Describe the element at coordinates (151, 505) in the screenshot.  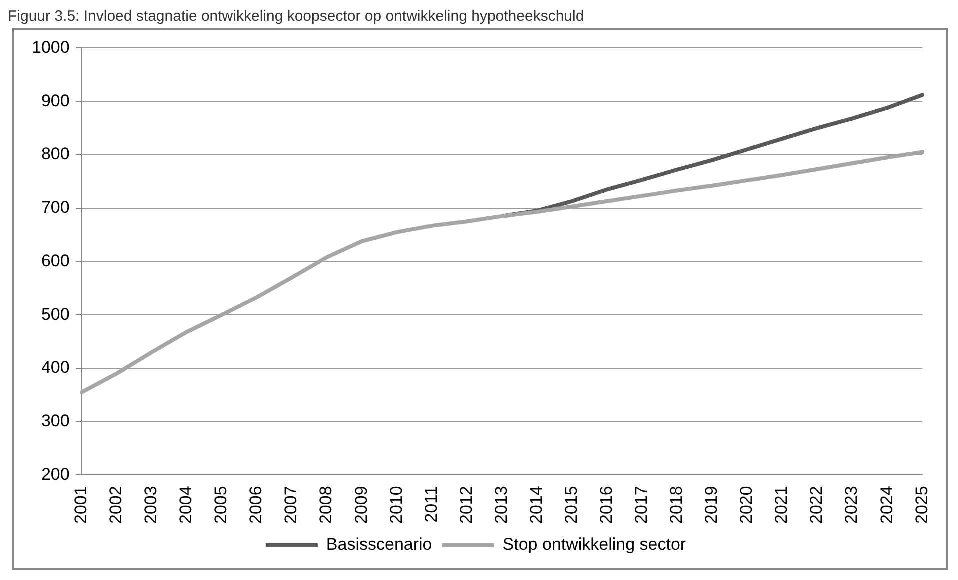
I see `x-tick-label: 2003` at that location.